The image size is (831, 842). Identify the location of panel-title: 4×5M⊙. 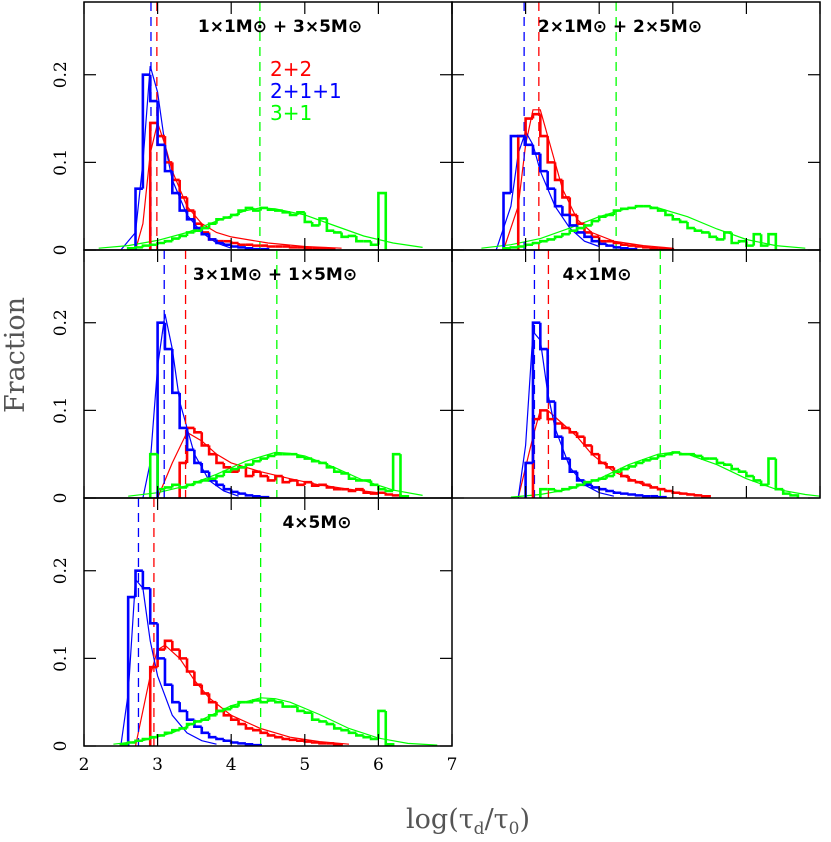
(316, 523).